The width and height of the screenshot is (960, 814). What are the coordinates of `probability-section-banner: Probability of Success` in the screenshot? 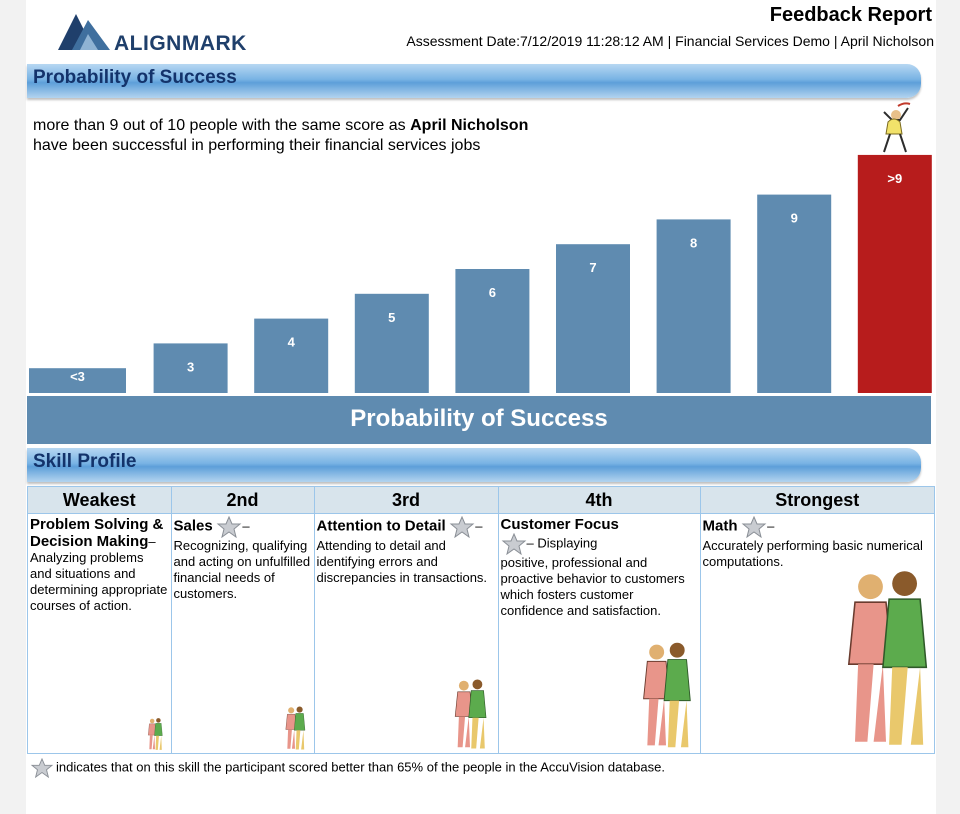 It's located at (474, 81).